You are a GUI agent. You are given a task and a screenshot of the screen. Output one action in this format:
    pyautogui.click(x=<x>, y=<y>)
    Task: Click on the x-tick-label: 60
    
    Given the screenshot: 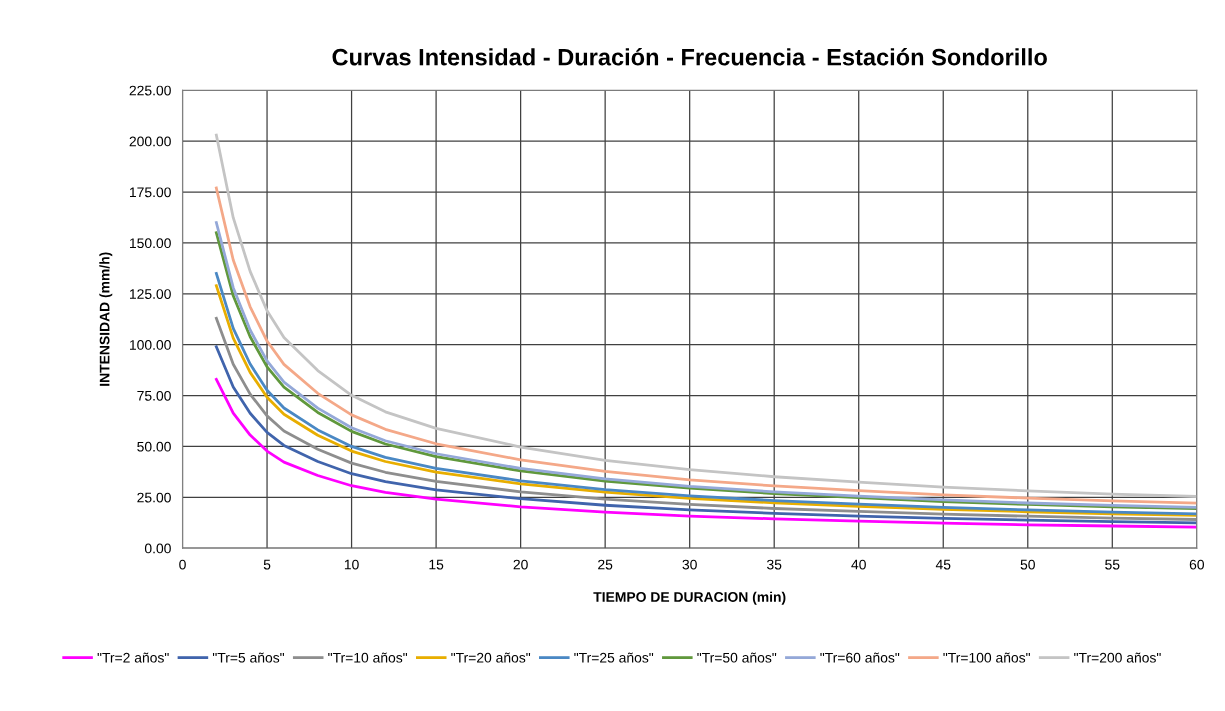 What is the action you would take?
    pyautogui.click(x=1197, y=564)
    